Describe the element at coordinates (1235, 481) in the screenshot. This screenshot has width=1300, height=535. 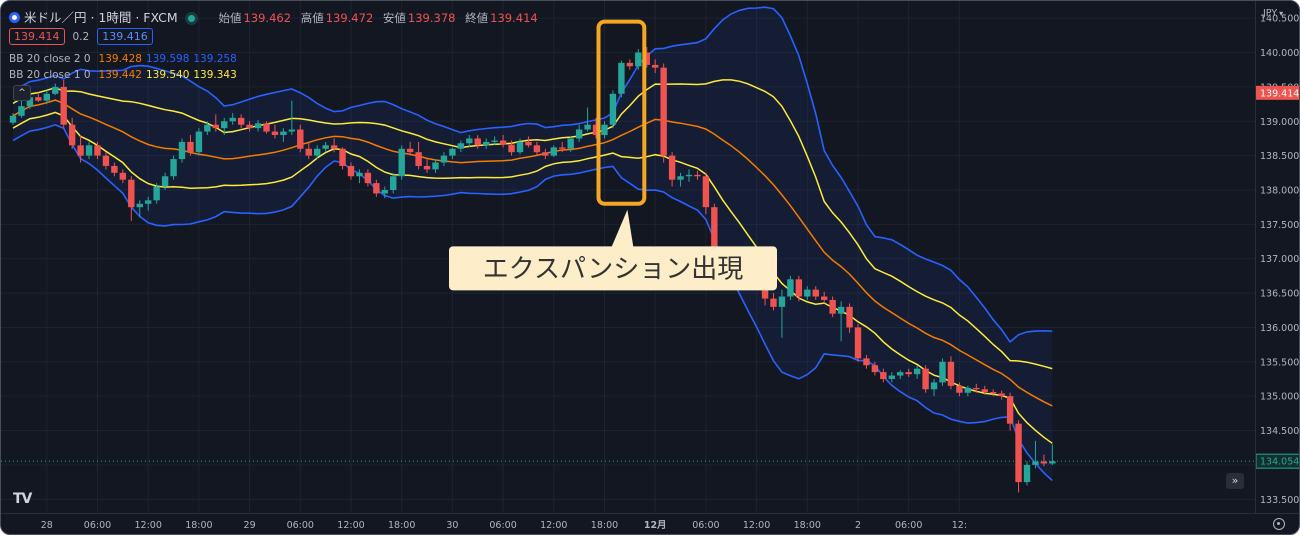
I see `scroll-right-icon: »` at that location.